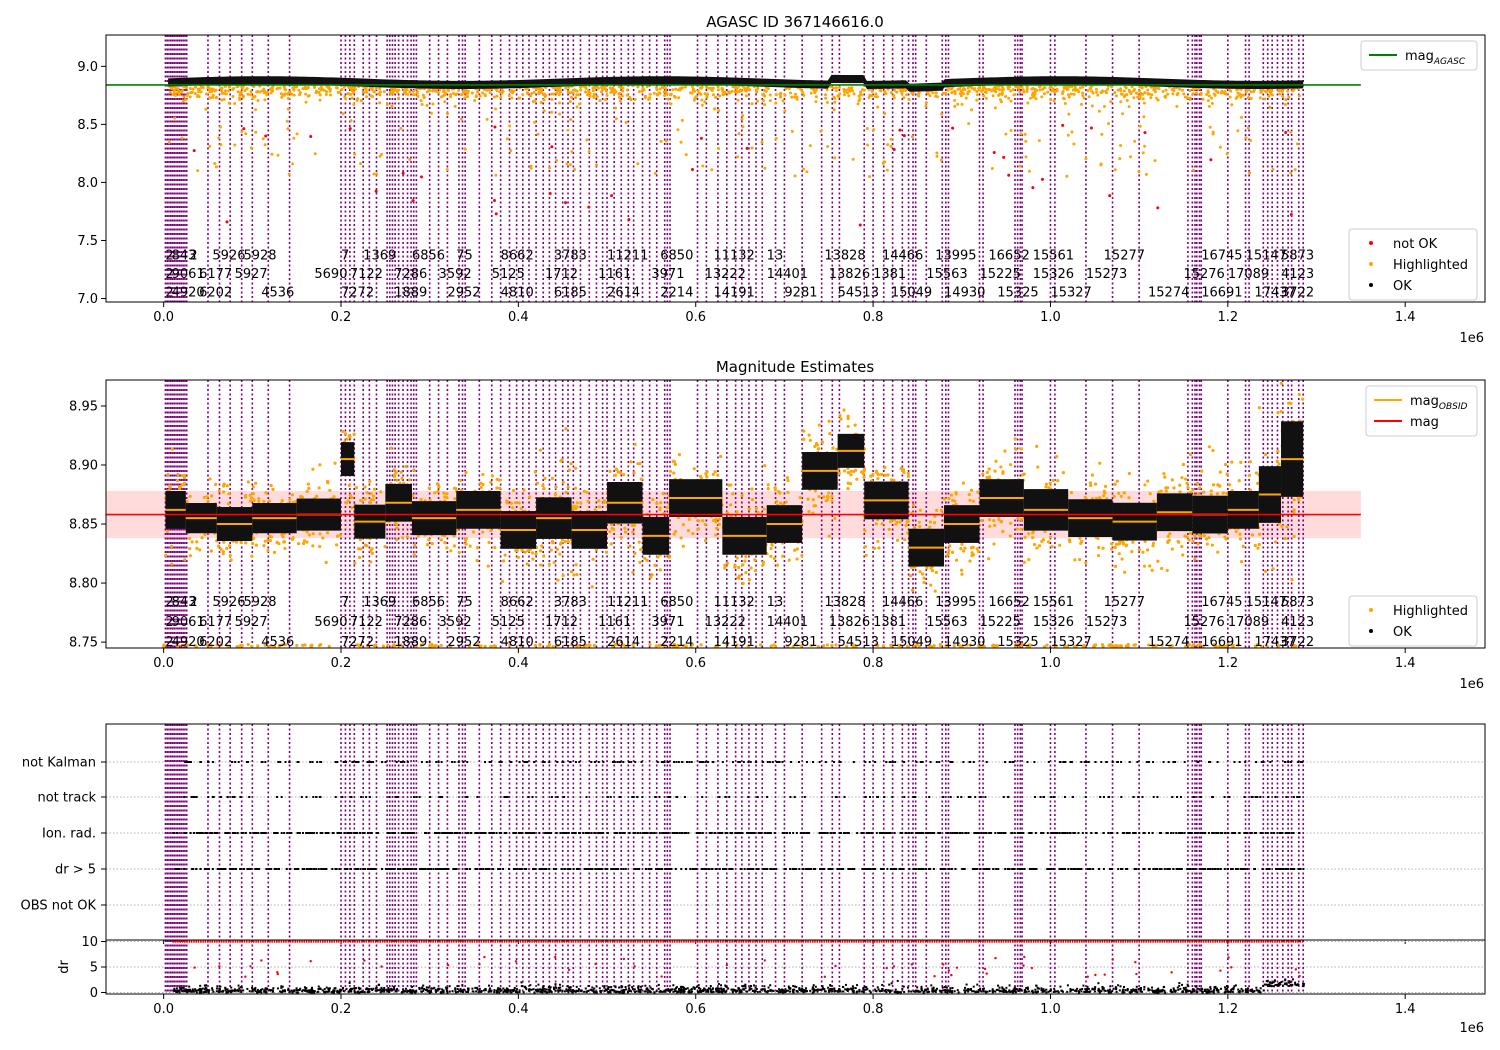 The width and height of the screenshot is (1500, 1050). What do you see at coordinates (1053, 622) in the screenshot?
I see `obsid-label: 15326` at bounding box center [1053, 622].